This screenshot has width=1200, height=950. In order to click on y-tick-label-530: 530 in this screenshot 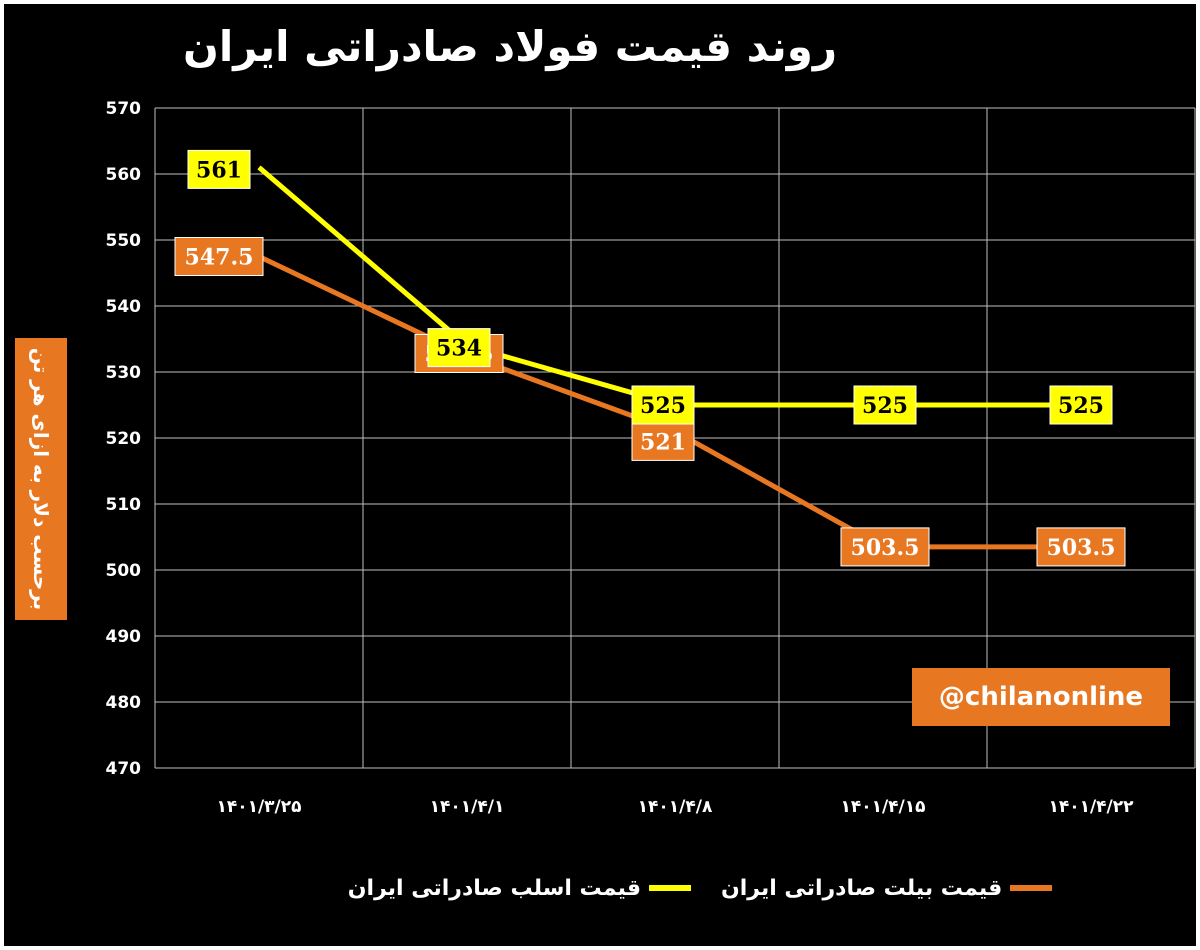, I will do `click(124, 373)`.